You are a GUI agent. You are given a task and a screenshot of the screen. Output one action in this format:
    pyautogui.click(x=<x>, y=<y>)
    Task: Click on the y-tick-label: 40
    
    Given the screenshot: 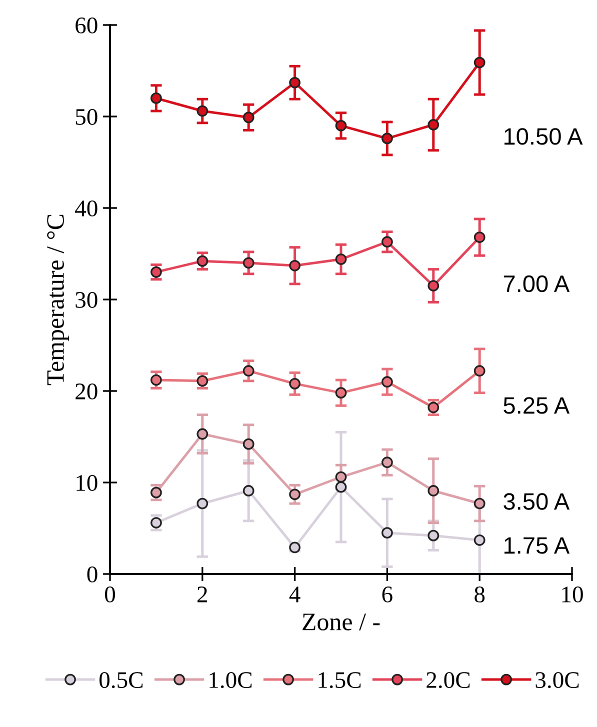 What is the action you would take?
    pyautogui.click(x=86, y=208)
    